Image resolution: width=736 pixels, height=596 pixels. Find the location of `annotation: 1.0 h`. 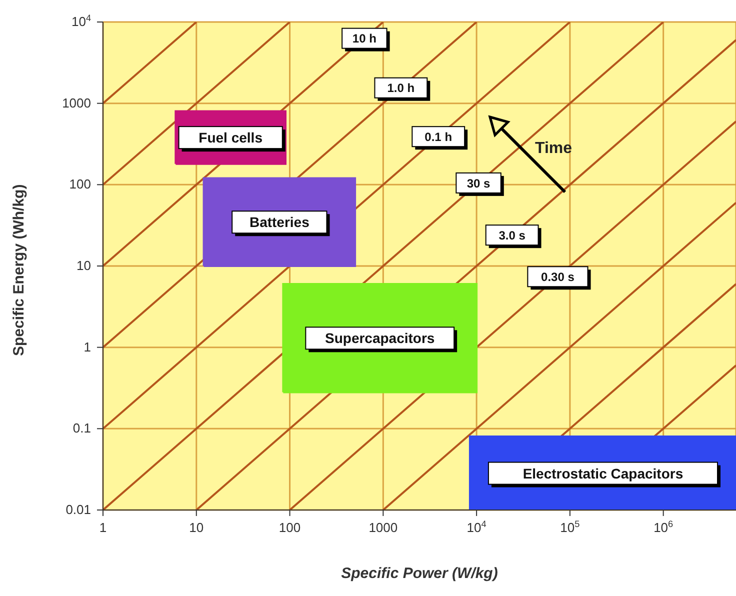

annotation: 1.0 h is located at coordinates (401, 88).